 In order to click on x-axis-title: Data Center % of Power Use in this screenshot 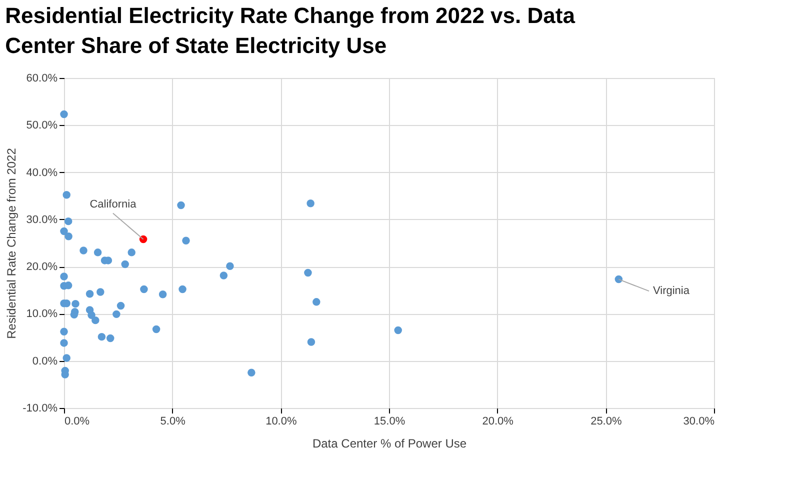, I will do `click(389, 443)`.